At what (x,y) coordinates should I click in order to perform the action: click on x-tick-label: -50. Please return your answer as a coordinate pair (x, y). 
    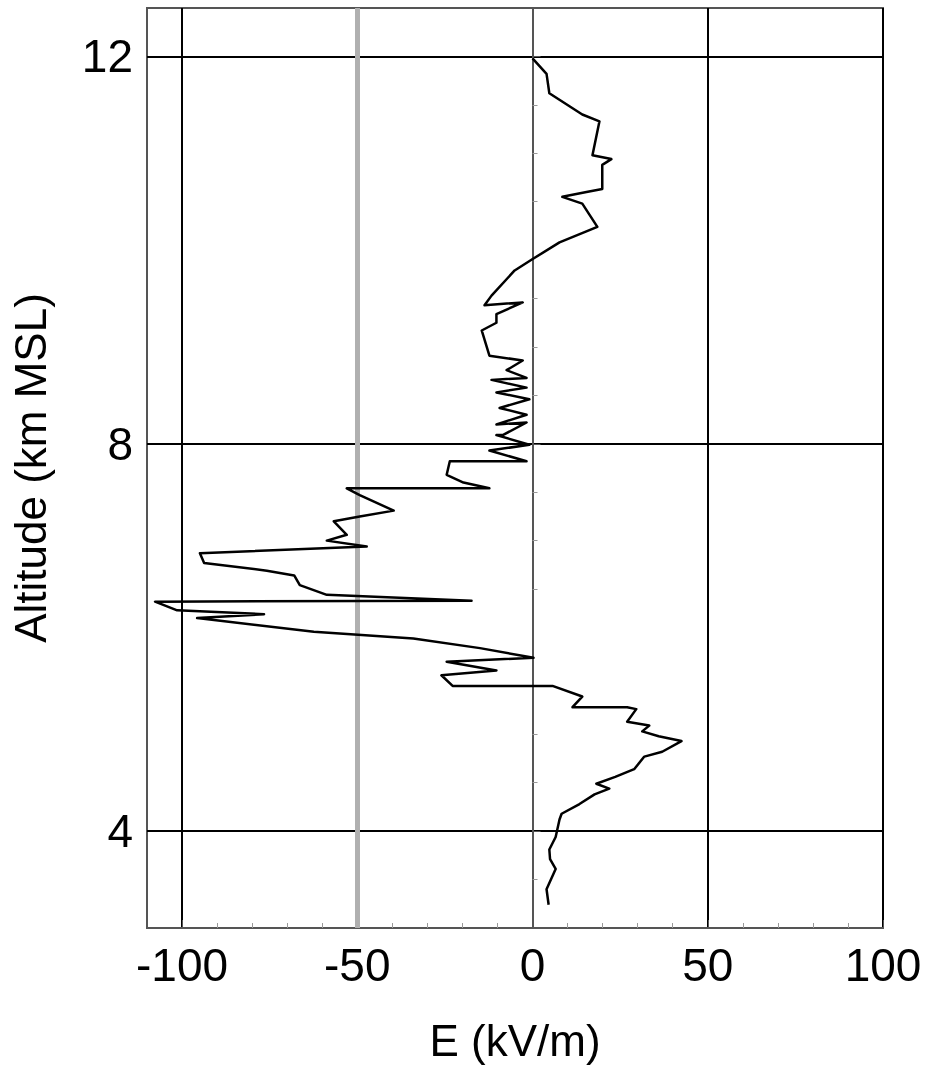
    Looking at the image, I should click on (357, 965).